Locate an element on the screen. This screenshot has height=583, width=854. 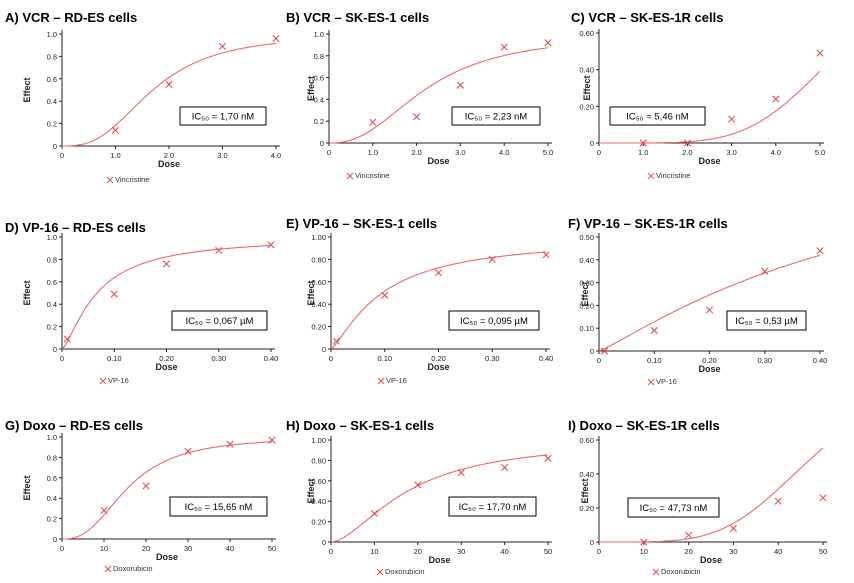
y-tick-label: 0.60 is located at coordinates (318, 481).